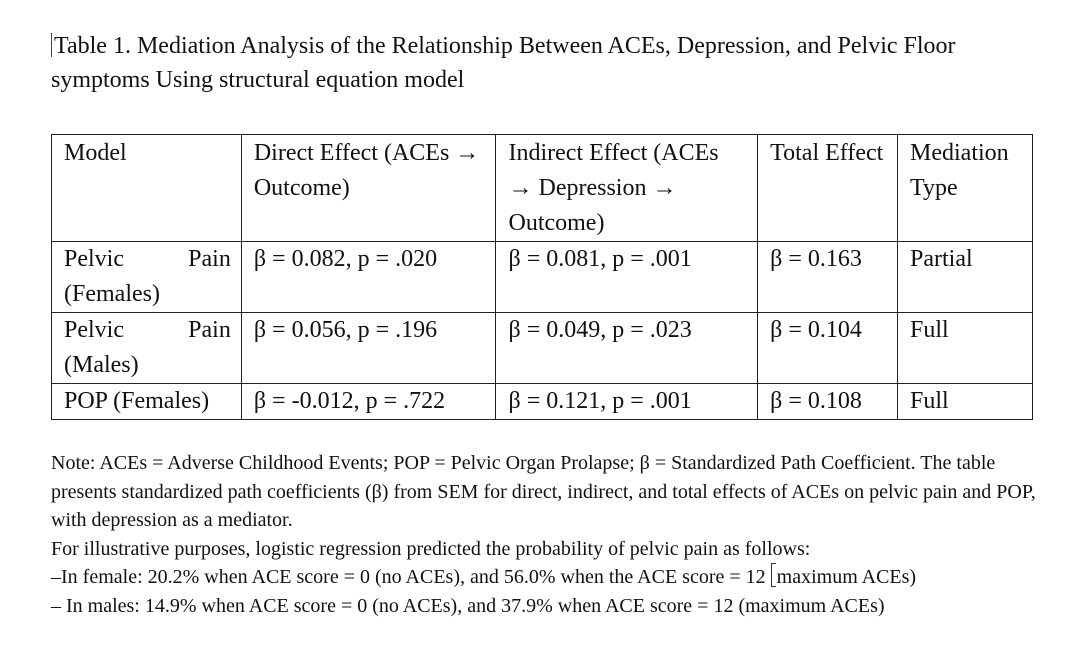 Image resolution: width=1080 pixels, height=661 pixels. What do you see at coordinates (627, 401) in the screenshot?
I see `cell-indirect: β = 0.121, p = .001` at bounding box center [627, 401].